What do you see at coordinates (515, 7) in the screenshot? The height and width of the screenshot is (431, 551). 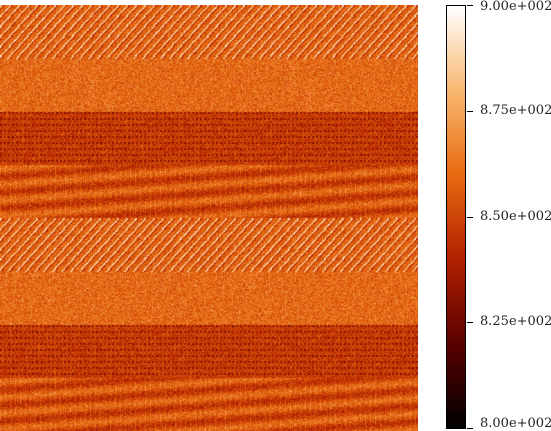 I see `colorbar-tick-label: 9.00e+002` at bounding box center [515, 7].